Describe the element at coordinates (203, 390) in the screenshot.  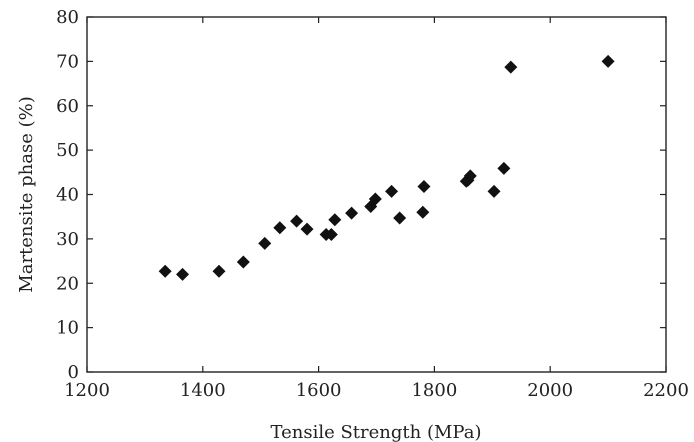
I see `x-tick-label: 1400` at that location.